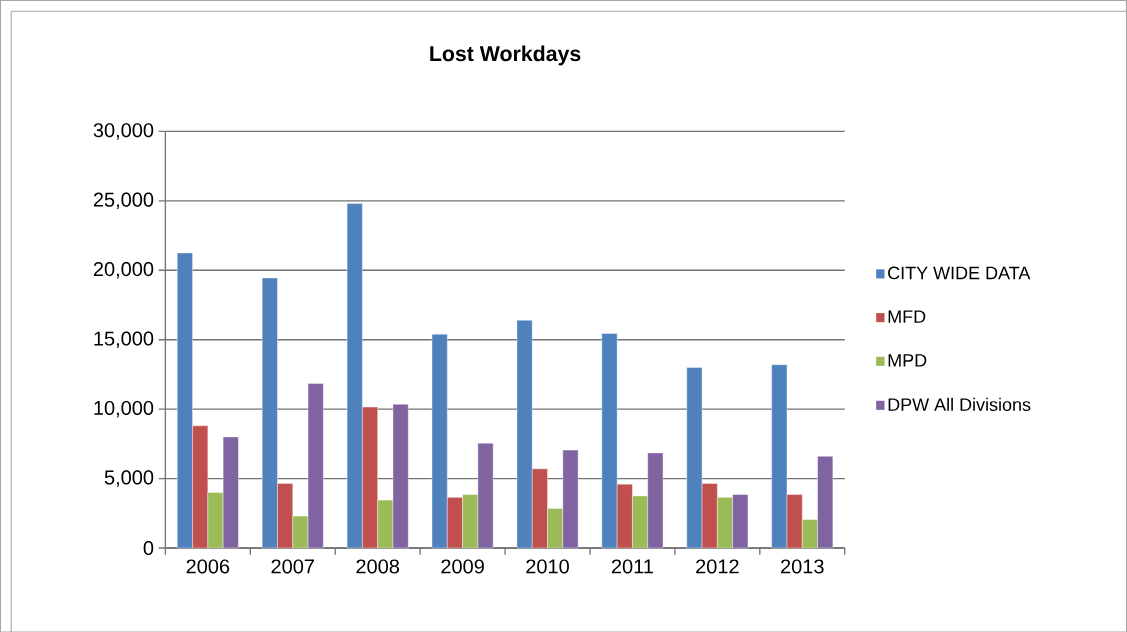 The image size is (1127, 632). What do you see at coordinates (717, 566) in the screenshot?
I see `x-tick-label: 2012` at bounding box center [717, 566].